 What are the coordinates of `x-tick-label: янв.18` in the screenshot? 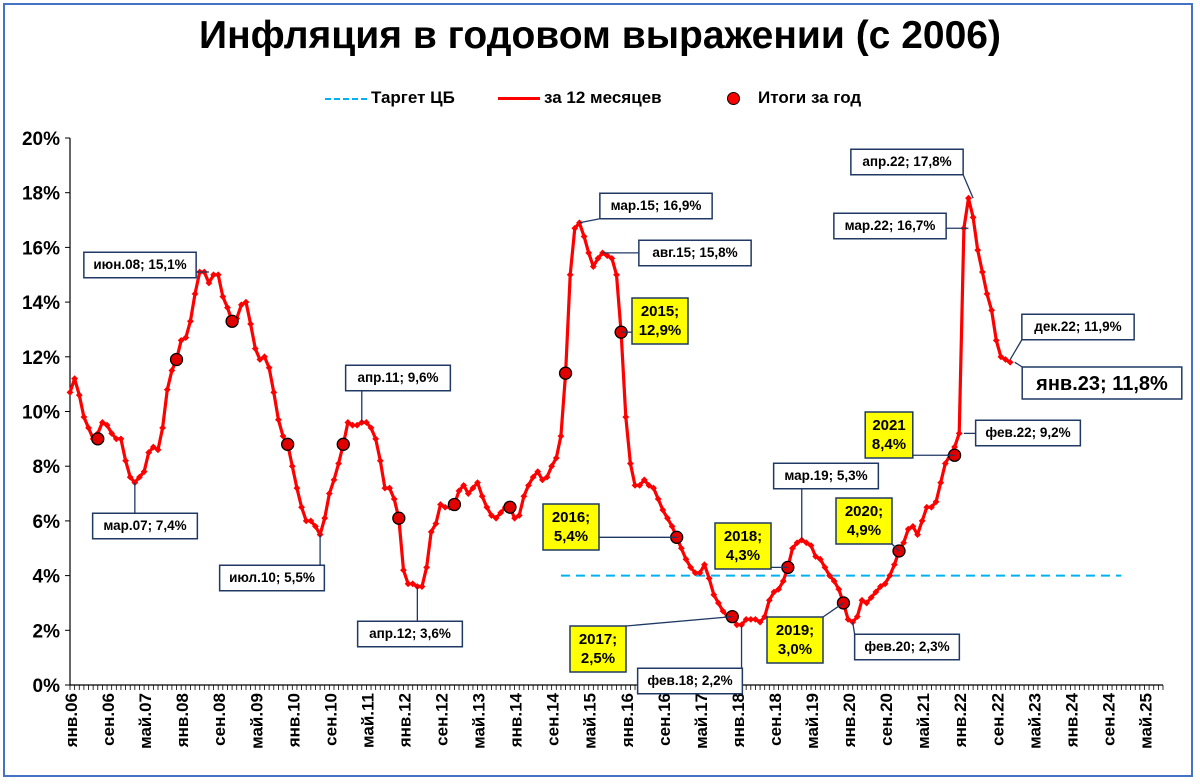 It's located at (738, 720).